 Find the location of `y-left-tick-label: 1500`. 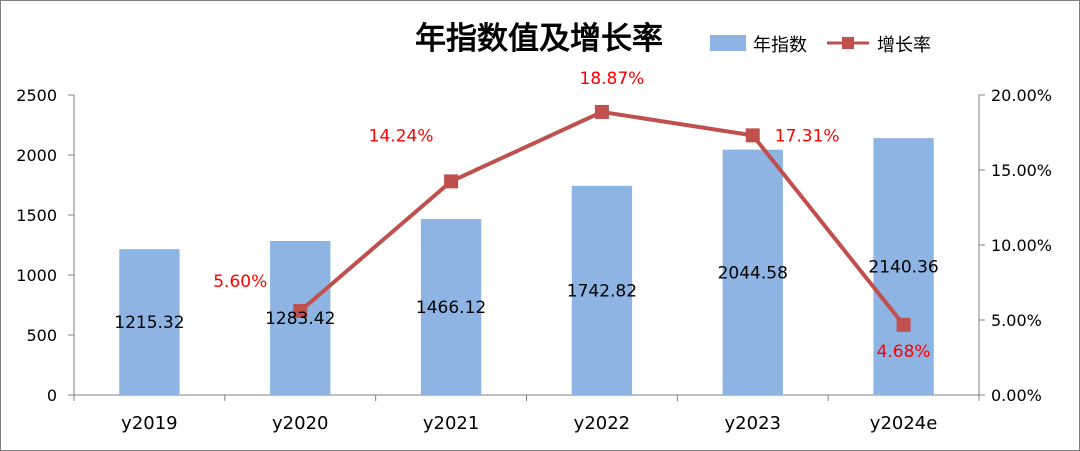

y-left-tick-label: 1500 is located at coordinates (36, 215).